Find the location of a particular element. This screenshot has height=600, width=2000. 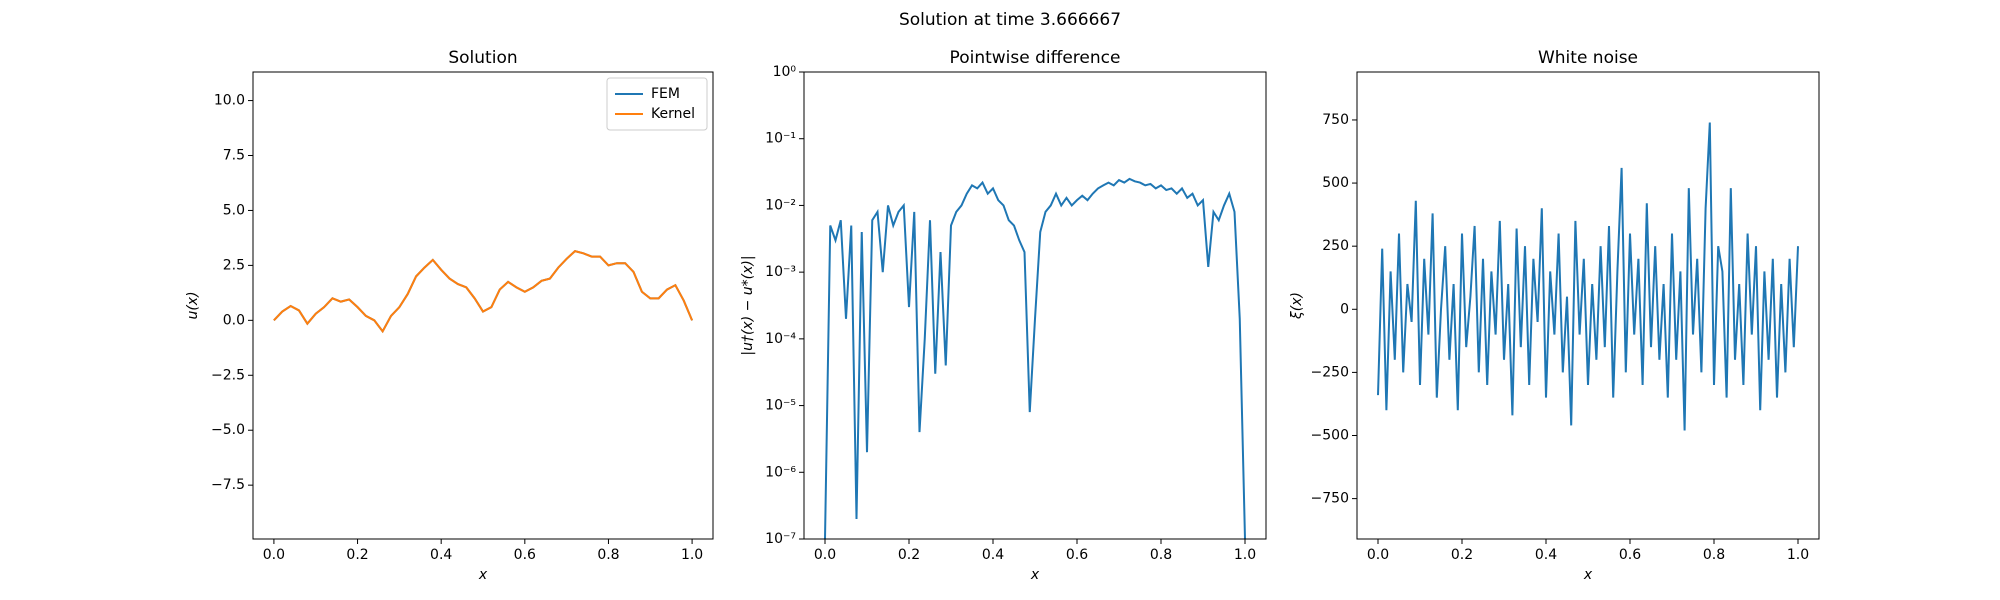

y-tick-label: 0 is located at coordinates (1344, 309).